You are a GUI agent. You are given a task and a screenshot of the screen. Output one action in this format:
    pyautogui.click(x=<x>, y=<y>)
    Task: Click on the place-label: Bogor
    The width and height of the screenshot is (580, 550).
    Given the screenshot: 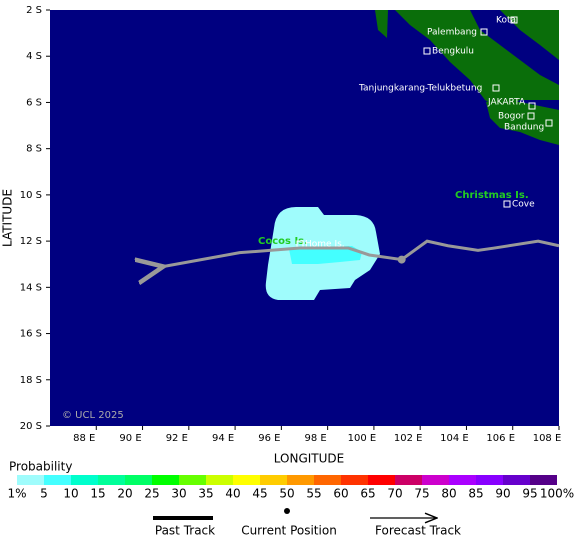 What is the action you would take?
    pyautogui.click(x=511, y=117)
    